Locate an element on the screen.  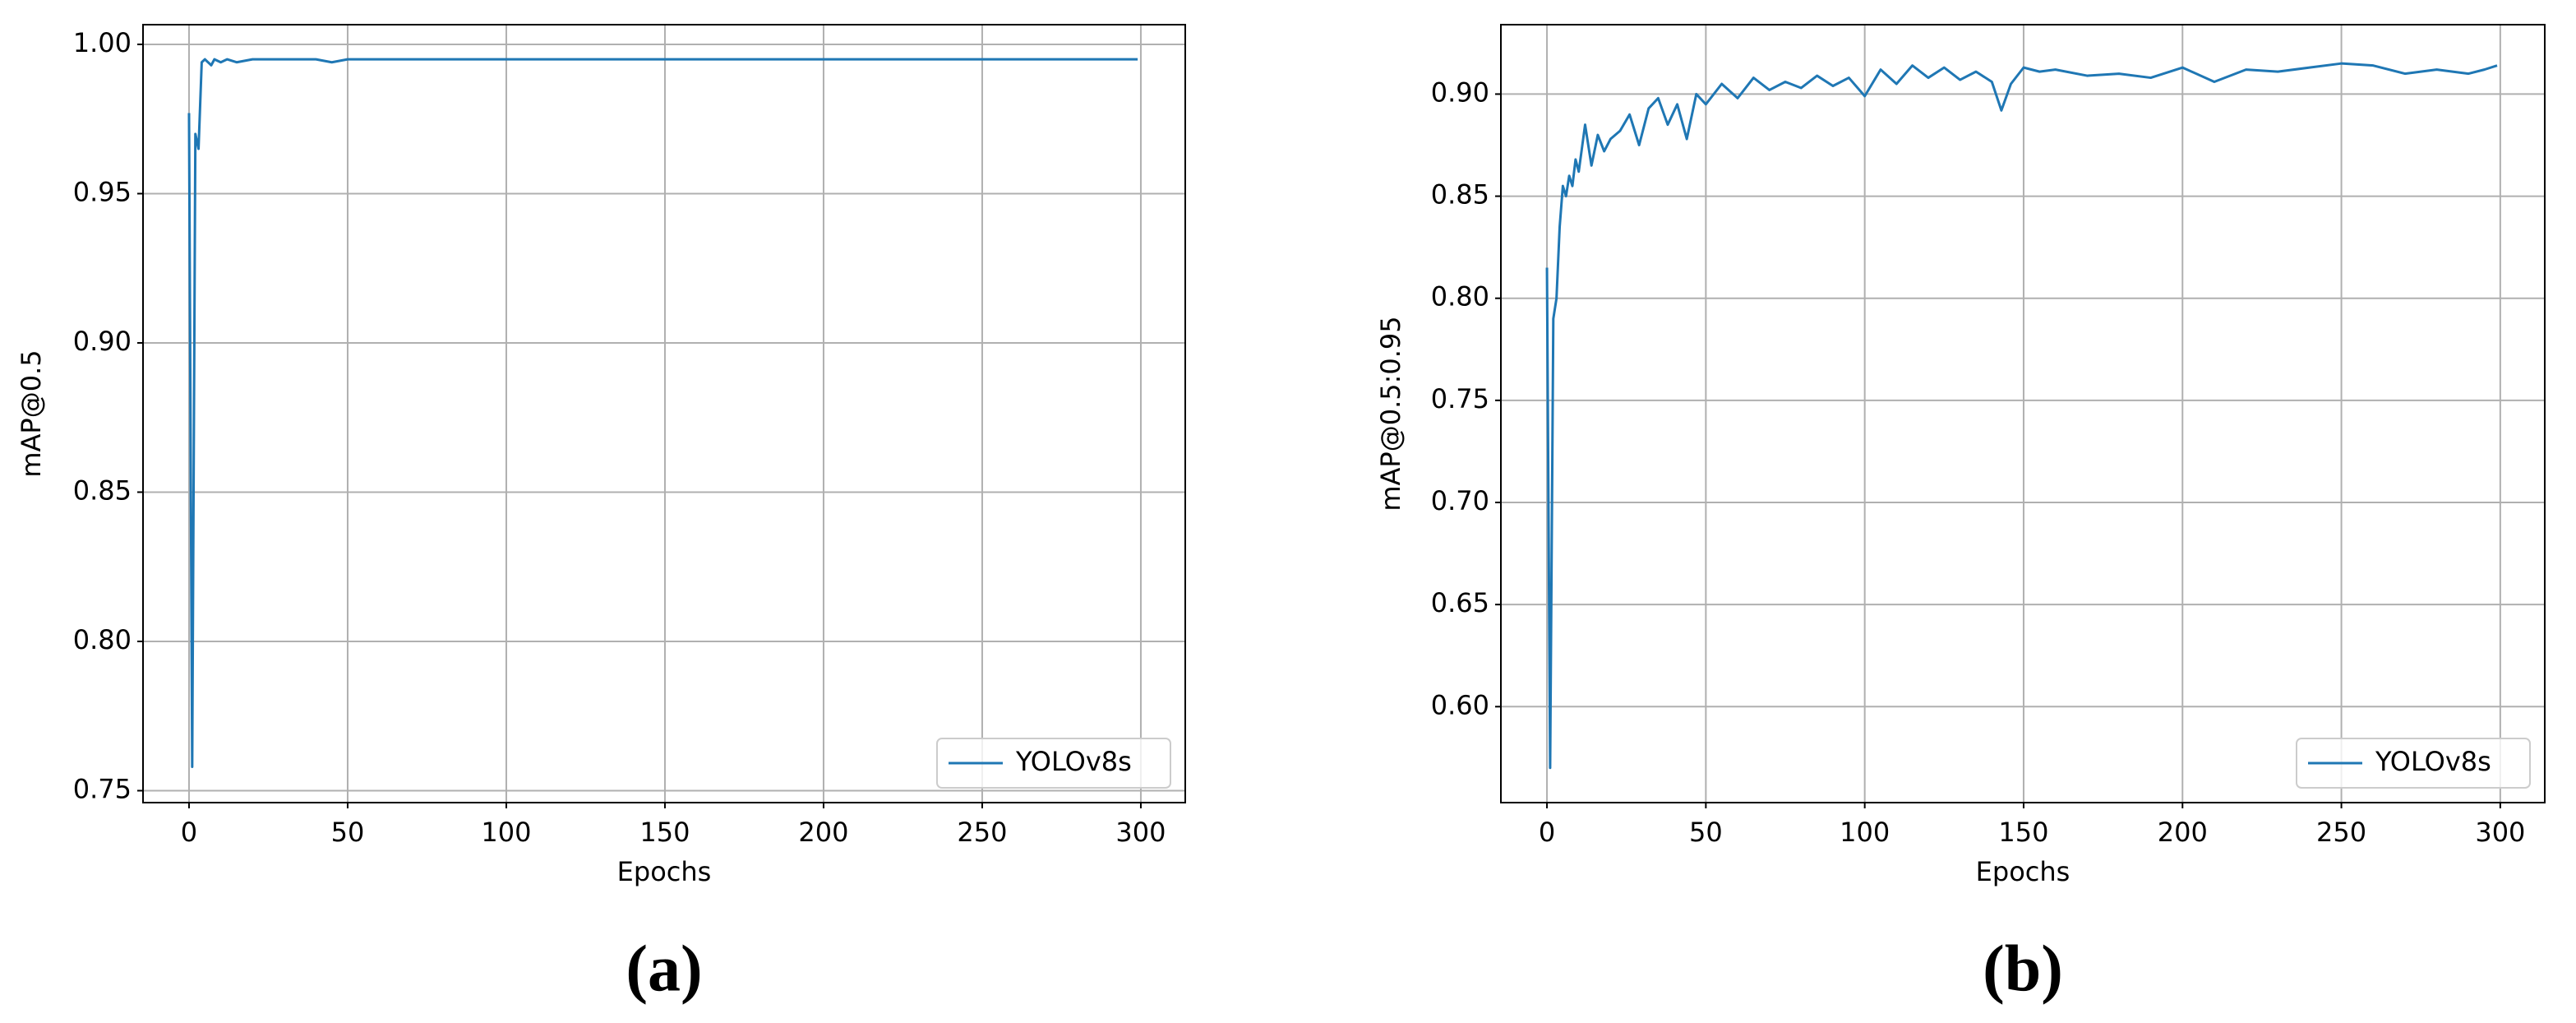
caption: (b) is located at coordinates (2023, 969).